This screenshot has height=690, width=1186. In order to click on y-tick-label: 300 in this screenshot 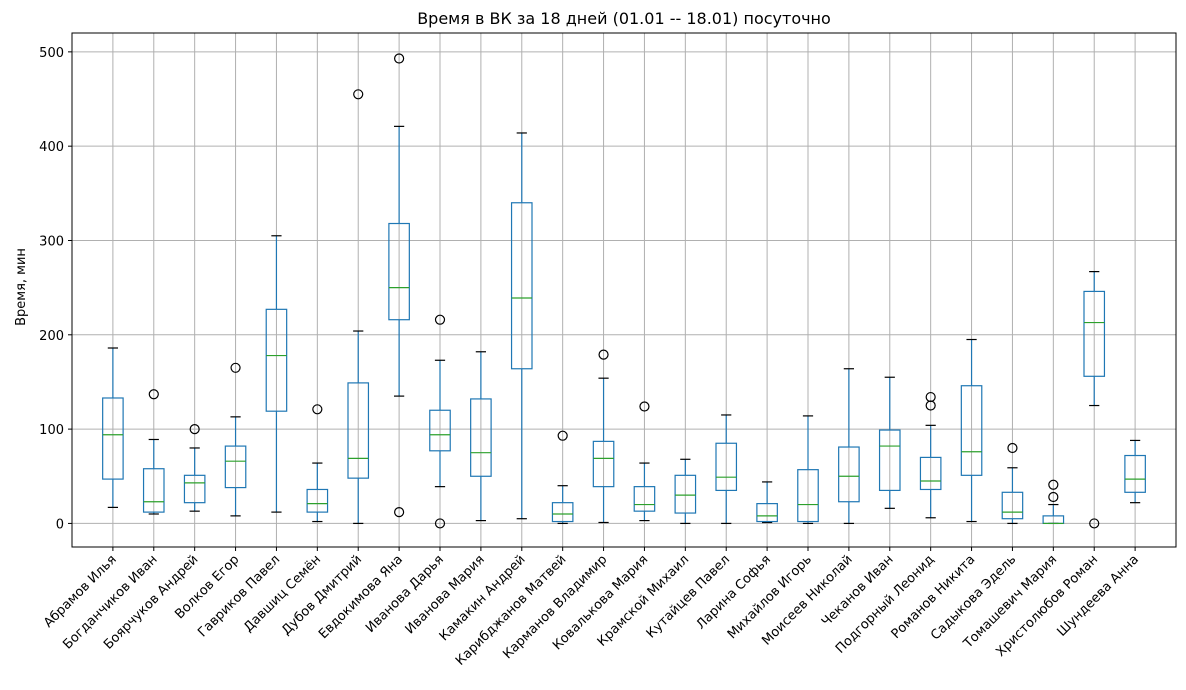, I will do `click(51, 241)`.